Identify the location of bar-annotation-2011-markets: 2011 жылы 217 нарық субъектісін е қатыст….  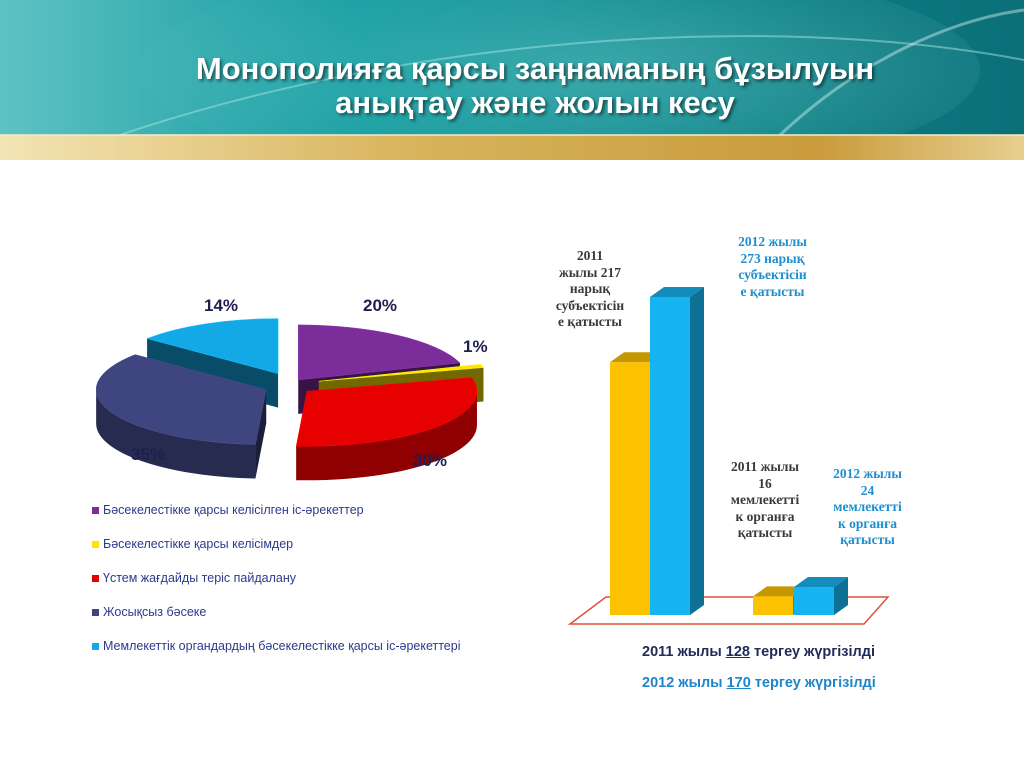
(590, 289).